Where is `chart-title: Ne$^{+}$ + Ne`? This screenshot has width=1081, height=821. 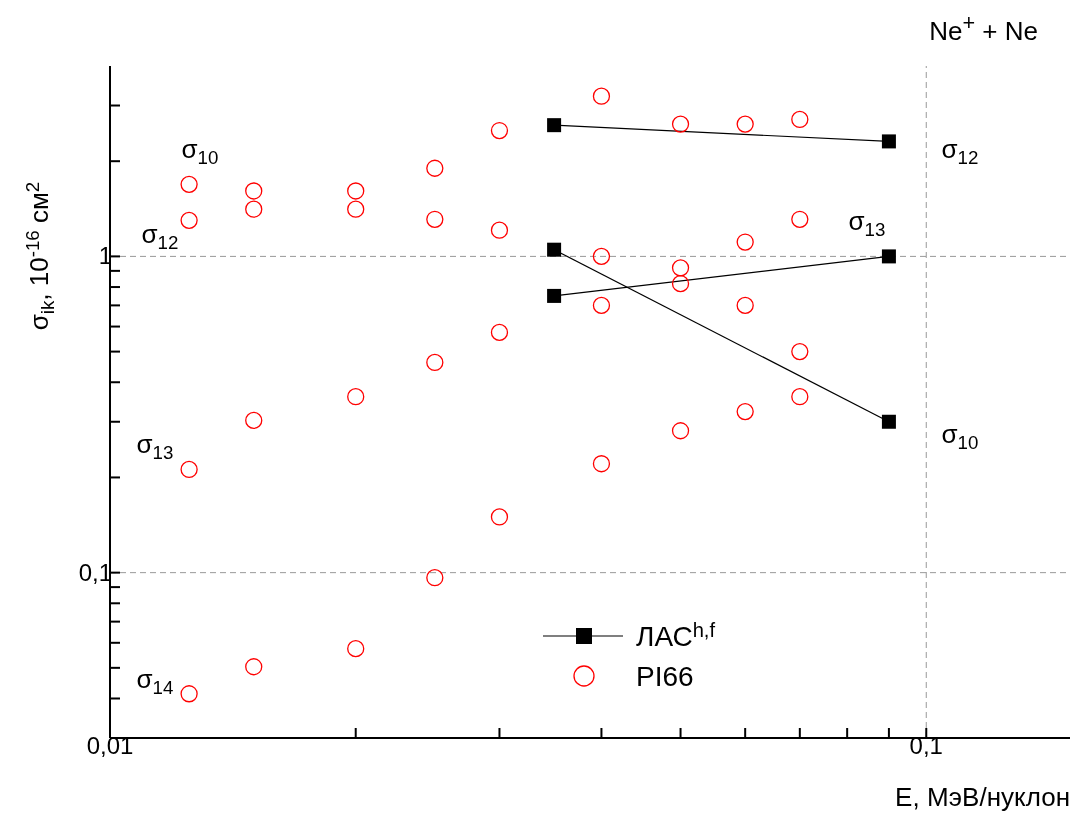
chart-title: Ne$^{+}$ + Ne is located at coordinates (983, 28).